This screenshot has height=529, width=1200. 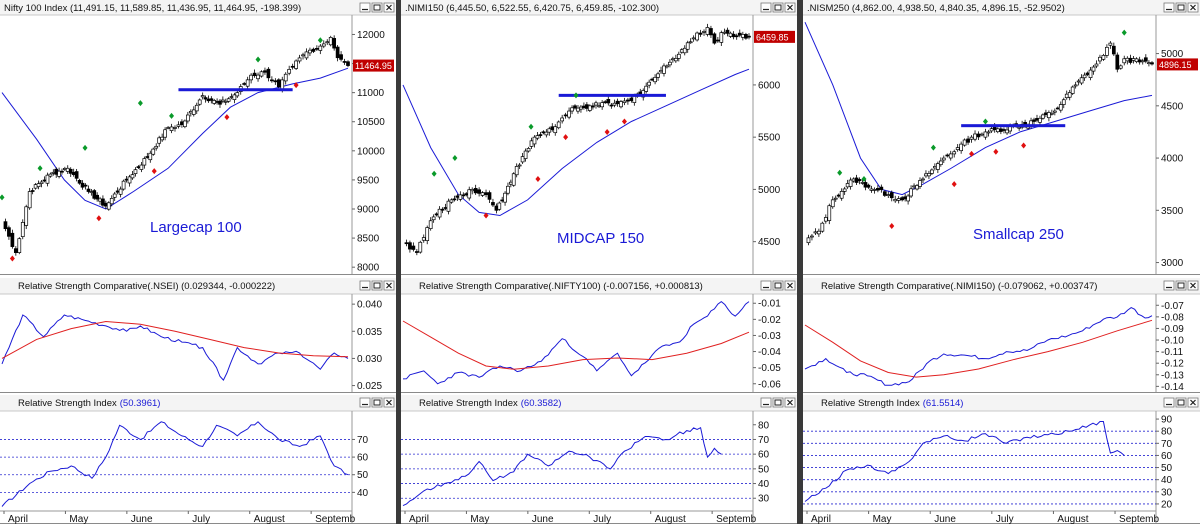 I want to click on x-tick-label: July, so click(x=201, y=519).